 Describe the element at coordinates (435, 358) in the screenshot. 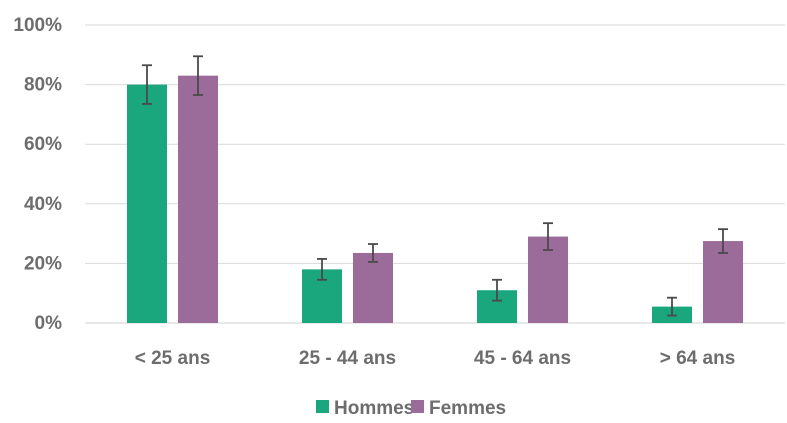

I see `x-axis: < 25 ans 25 - 44 ans 45 - 64 ans > 64 ans` at that location.